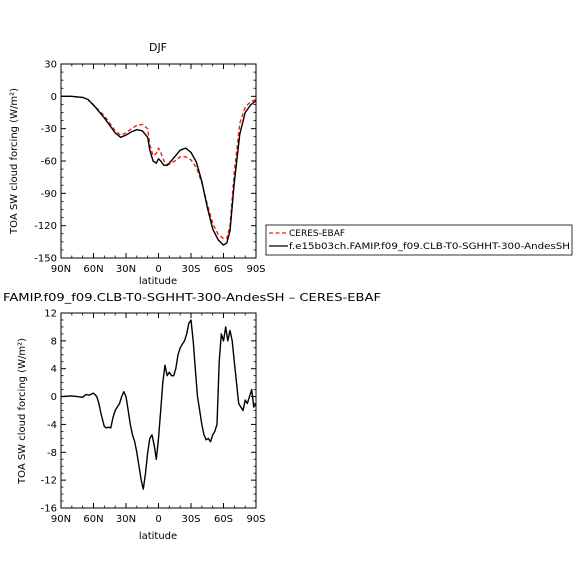 Image resolution: width=582 pixels, height=581 pixels. Describe the element at coordinates (52, 453) in the screenshot. I see `y-tick-label: -8` at that location.